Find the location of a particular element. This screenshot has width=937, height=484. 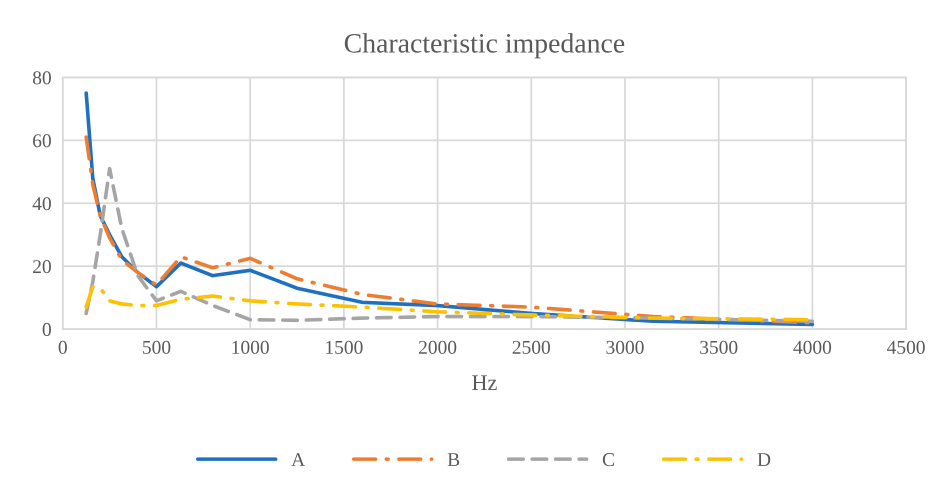

x-tick-label: 4500 is located at coordinates (906, 347).